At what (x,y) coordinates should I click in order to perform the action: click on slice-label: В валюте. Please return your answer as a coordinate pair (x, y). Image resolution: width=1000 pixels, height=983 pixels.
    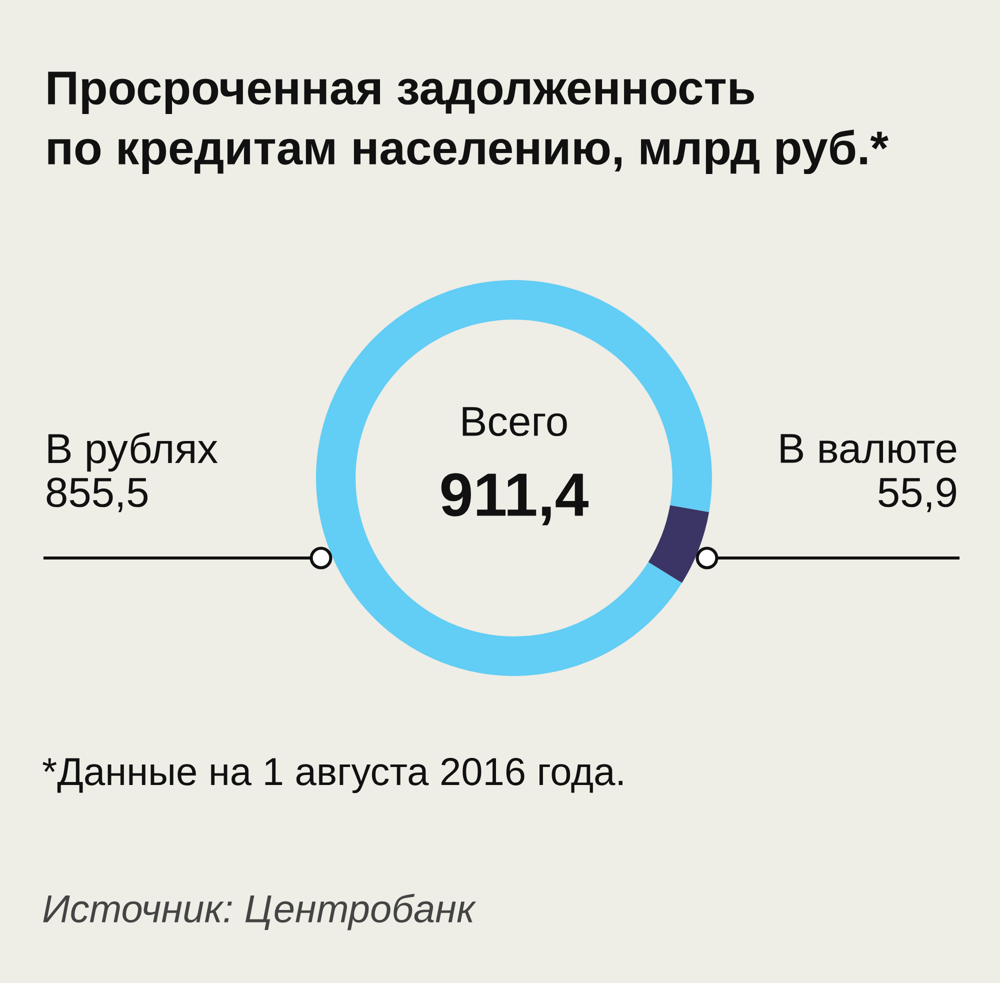
    Looking at the image, I should click on (868, 449).